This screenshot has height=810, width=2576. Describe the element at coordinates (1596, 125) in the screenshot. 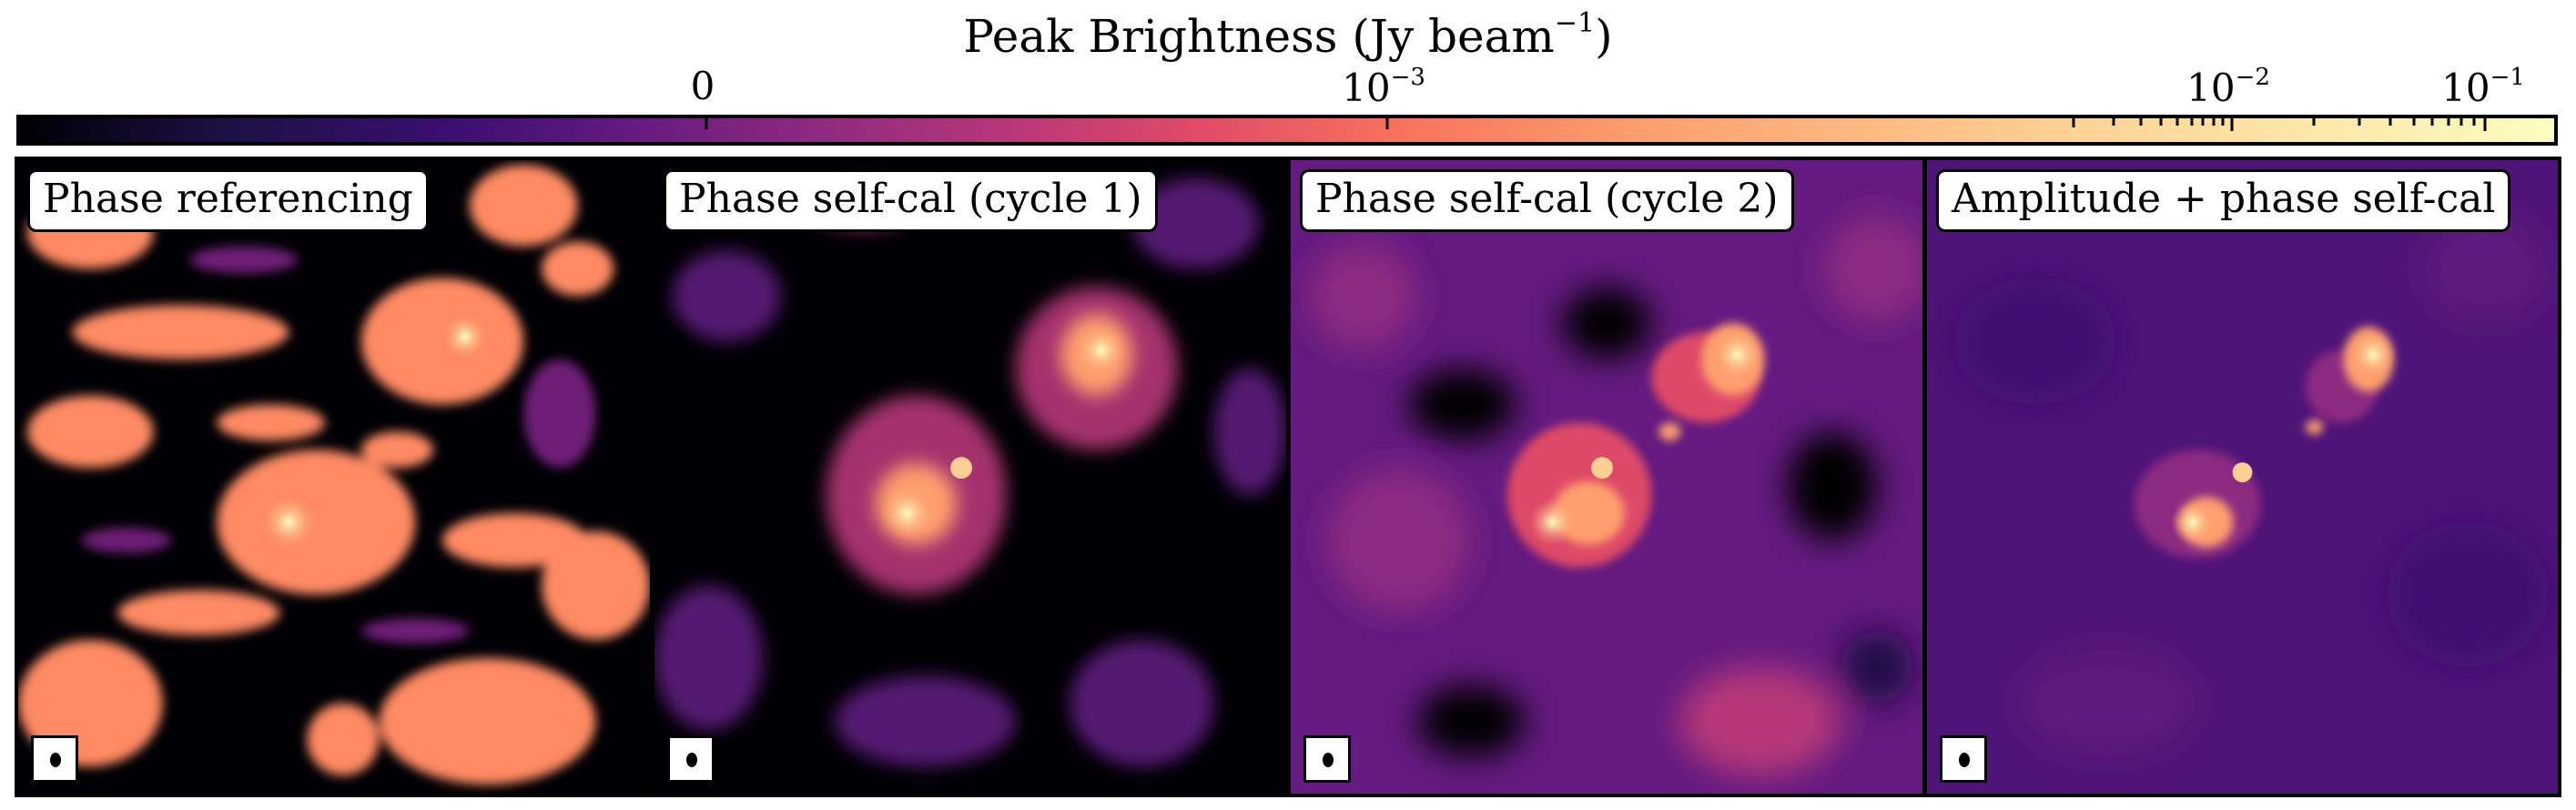

I see `colorbar-ticks` at that location.